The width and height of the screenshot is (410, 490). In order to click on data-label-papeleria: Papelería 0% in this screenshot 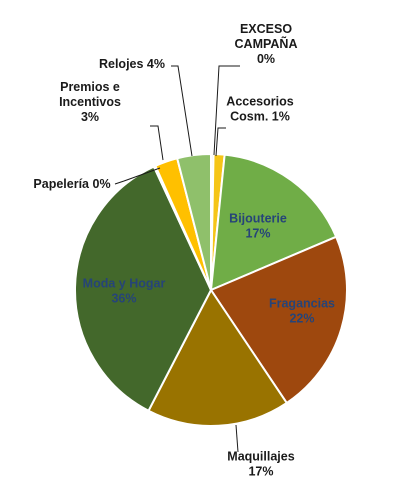, I will do `click(71, 184)`.